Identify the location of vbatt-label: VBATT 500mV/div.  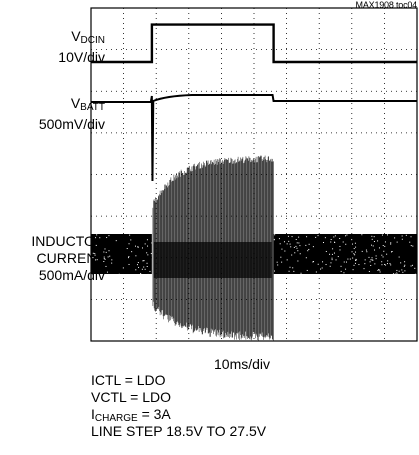
(71, 113).